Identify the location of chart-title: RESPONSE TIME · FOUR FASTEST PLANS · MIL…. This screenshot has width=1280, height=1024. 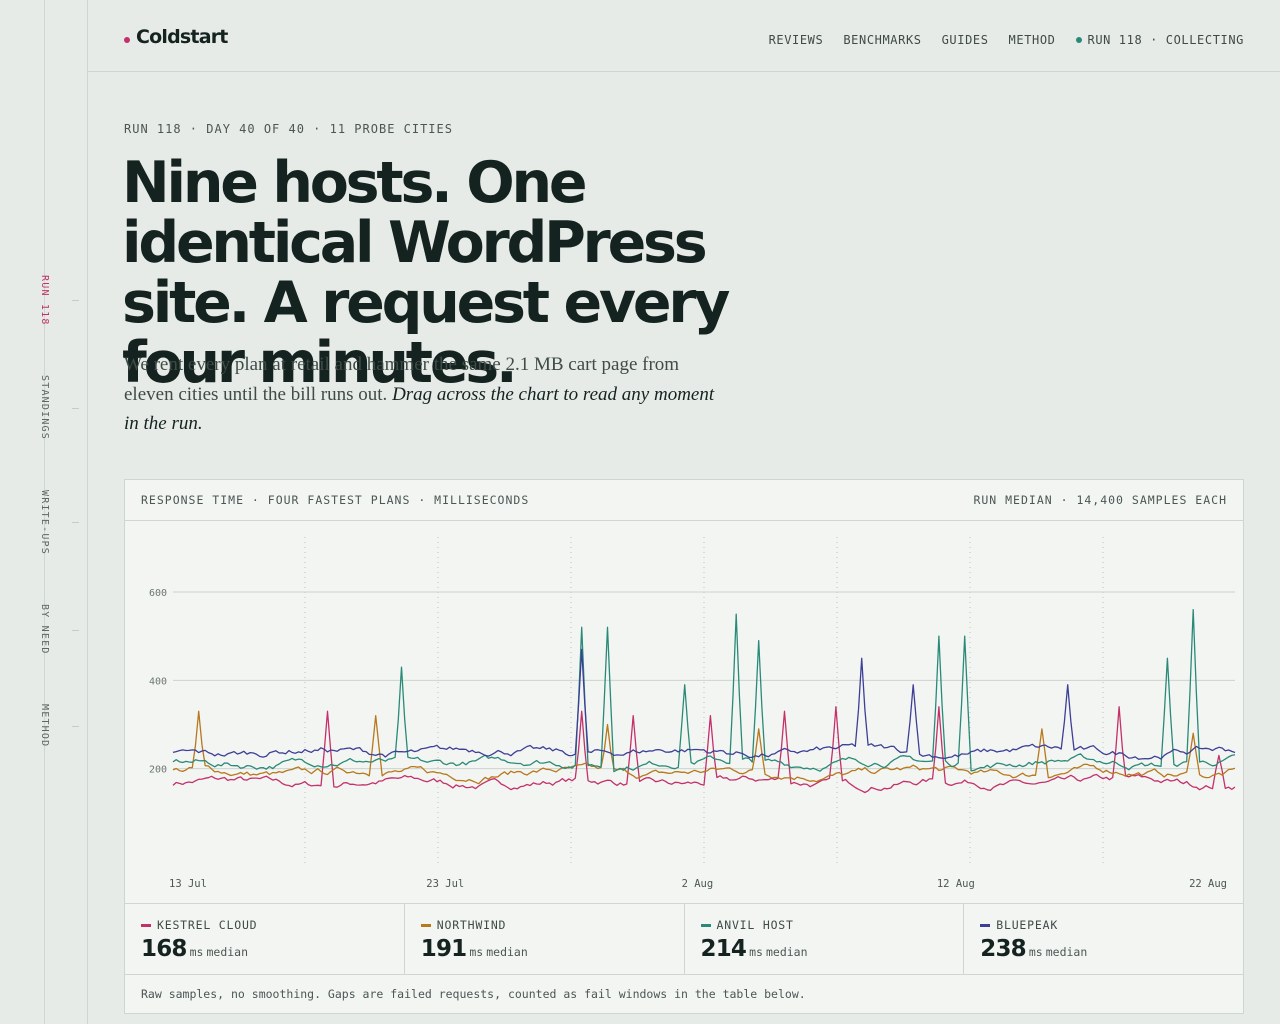
(335, 500).